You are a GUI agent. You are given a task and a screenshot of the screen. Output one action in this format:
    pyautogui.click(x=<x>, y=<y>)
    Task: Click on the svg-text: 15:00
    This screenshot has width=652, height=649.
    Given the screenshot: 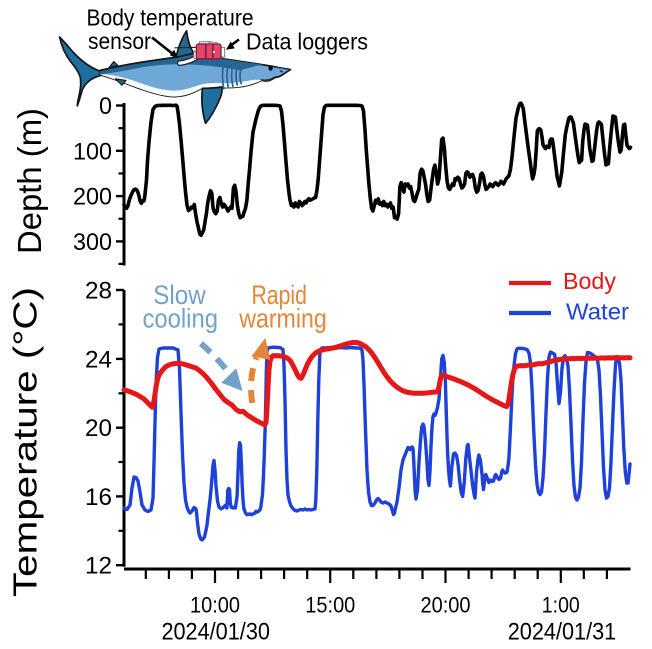 What is the action you would take?
    pyautogui.click(x=330, y=605)
    